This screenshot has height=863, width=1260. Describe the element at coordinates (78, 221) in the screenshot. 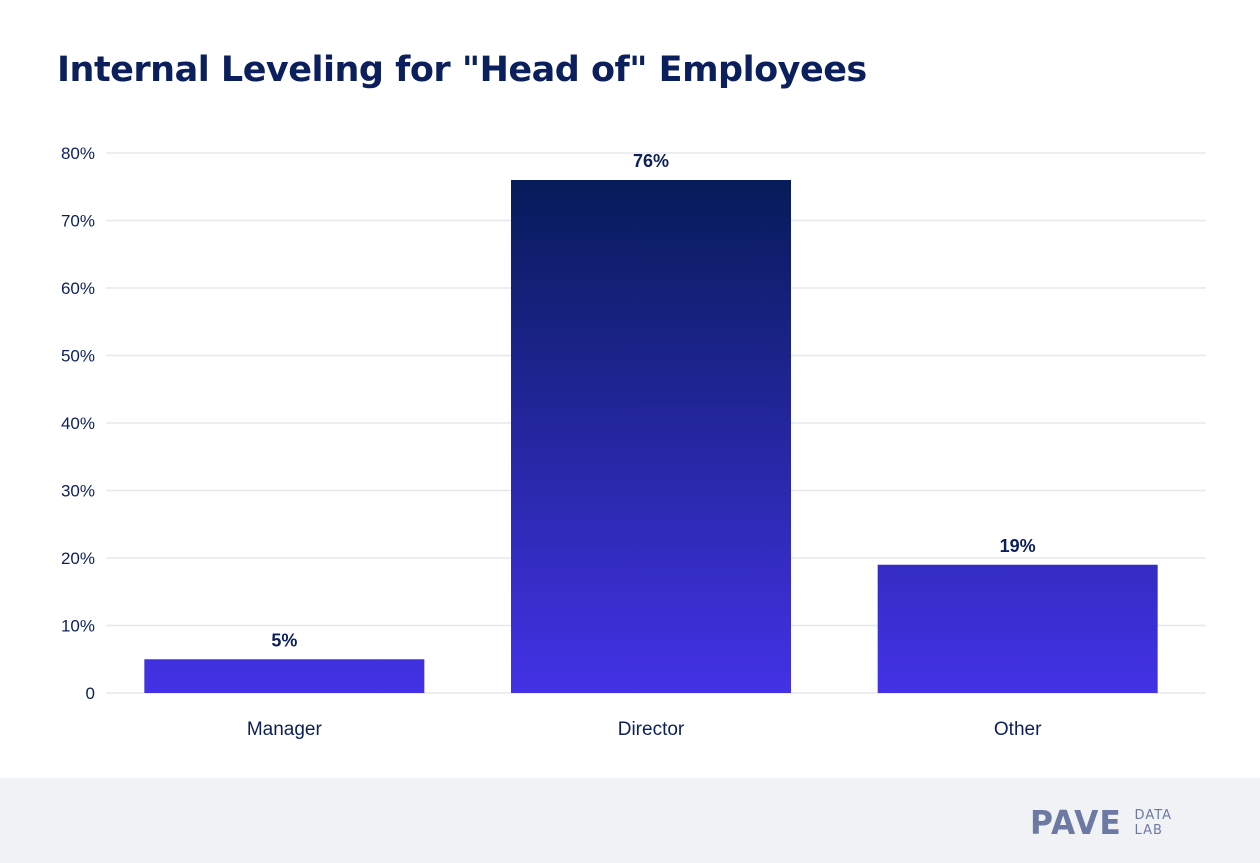

I see `y-tick-label: 70%` at that location.